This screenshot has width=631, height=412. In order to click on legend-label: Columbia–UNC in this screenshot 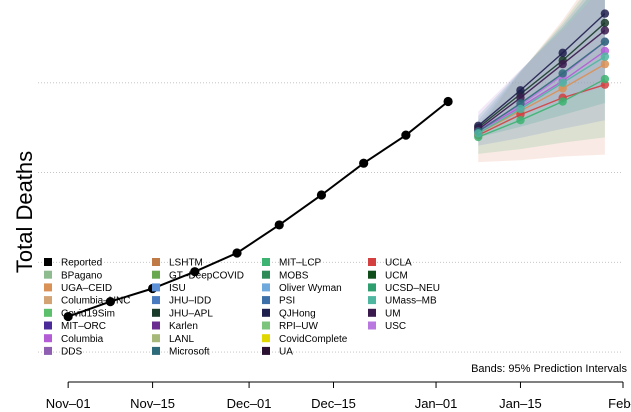, I will do `click(95, 301)`.